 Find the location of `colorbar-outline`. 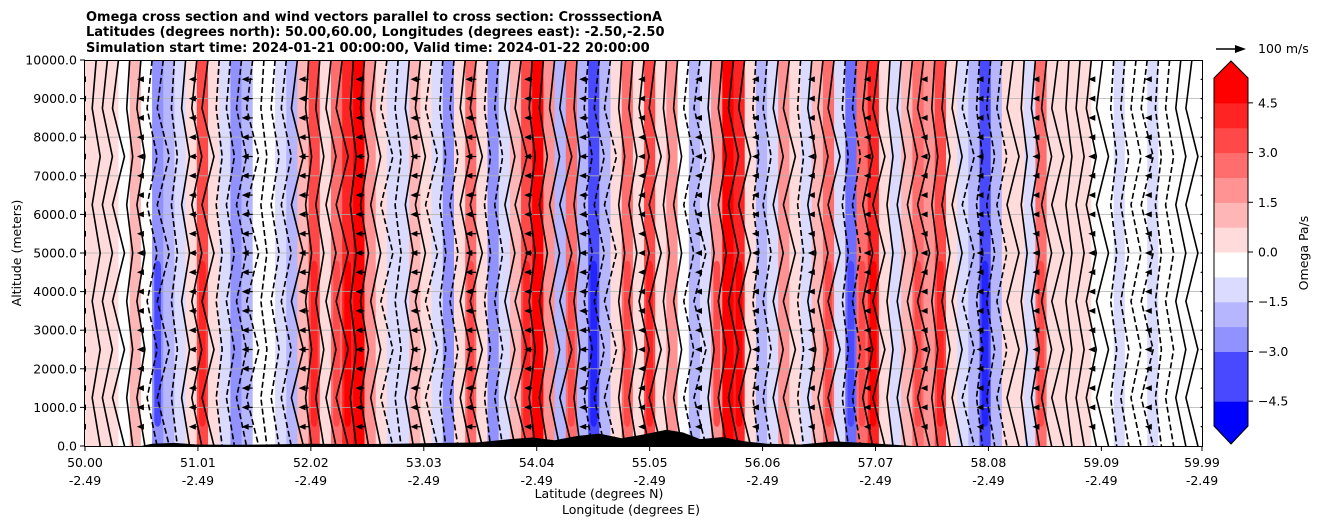

colorbar-outline is located at coordinates (1231, 252).